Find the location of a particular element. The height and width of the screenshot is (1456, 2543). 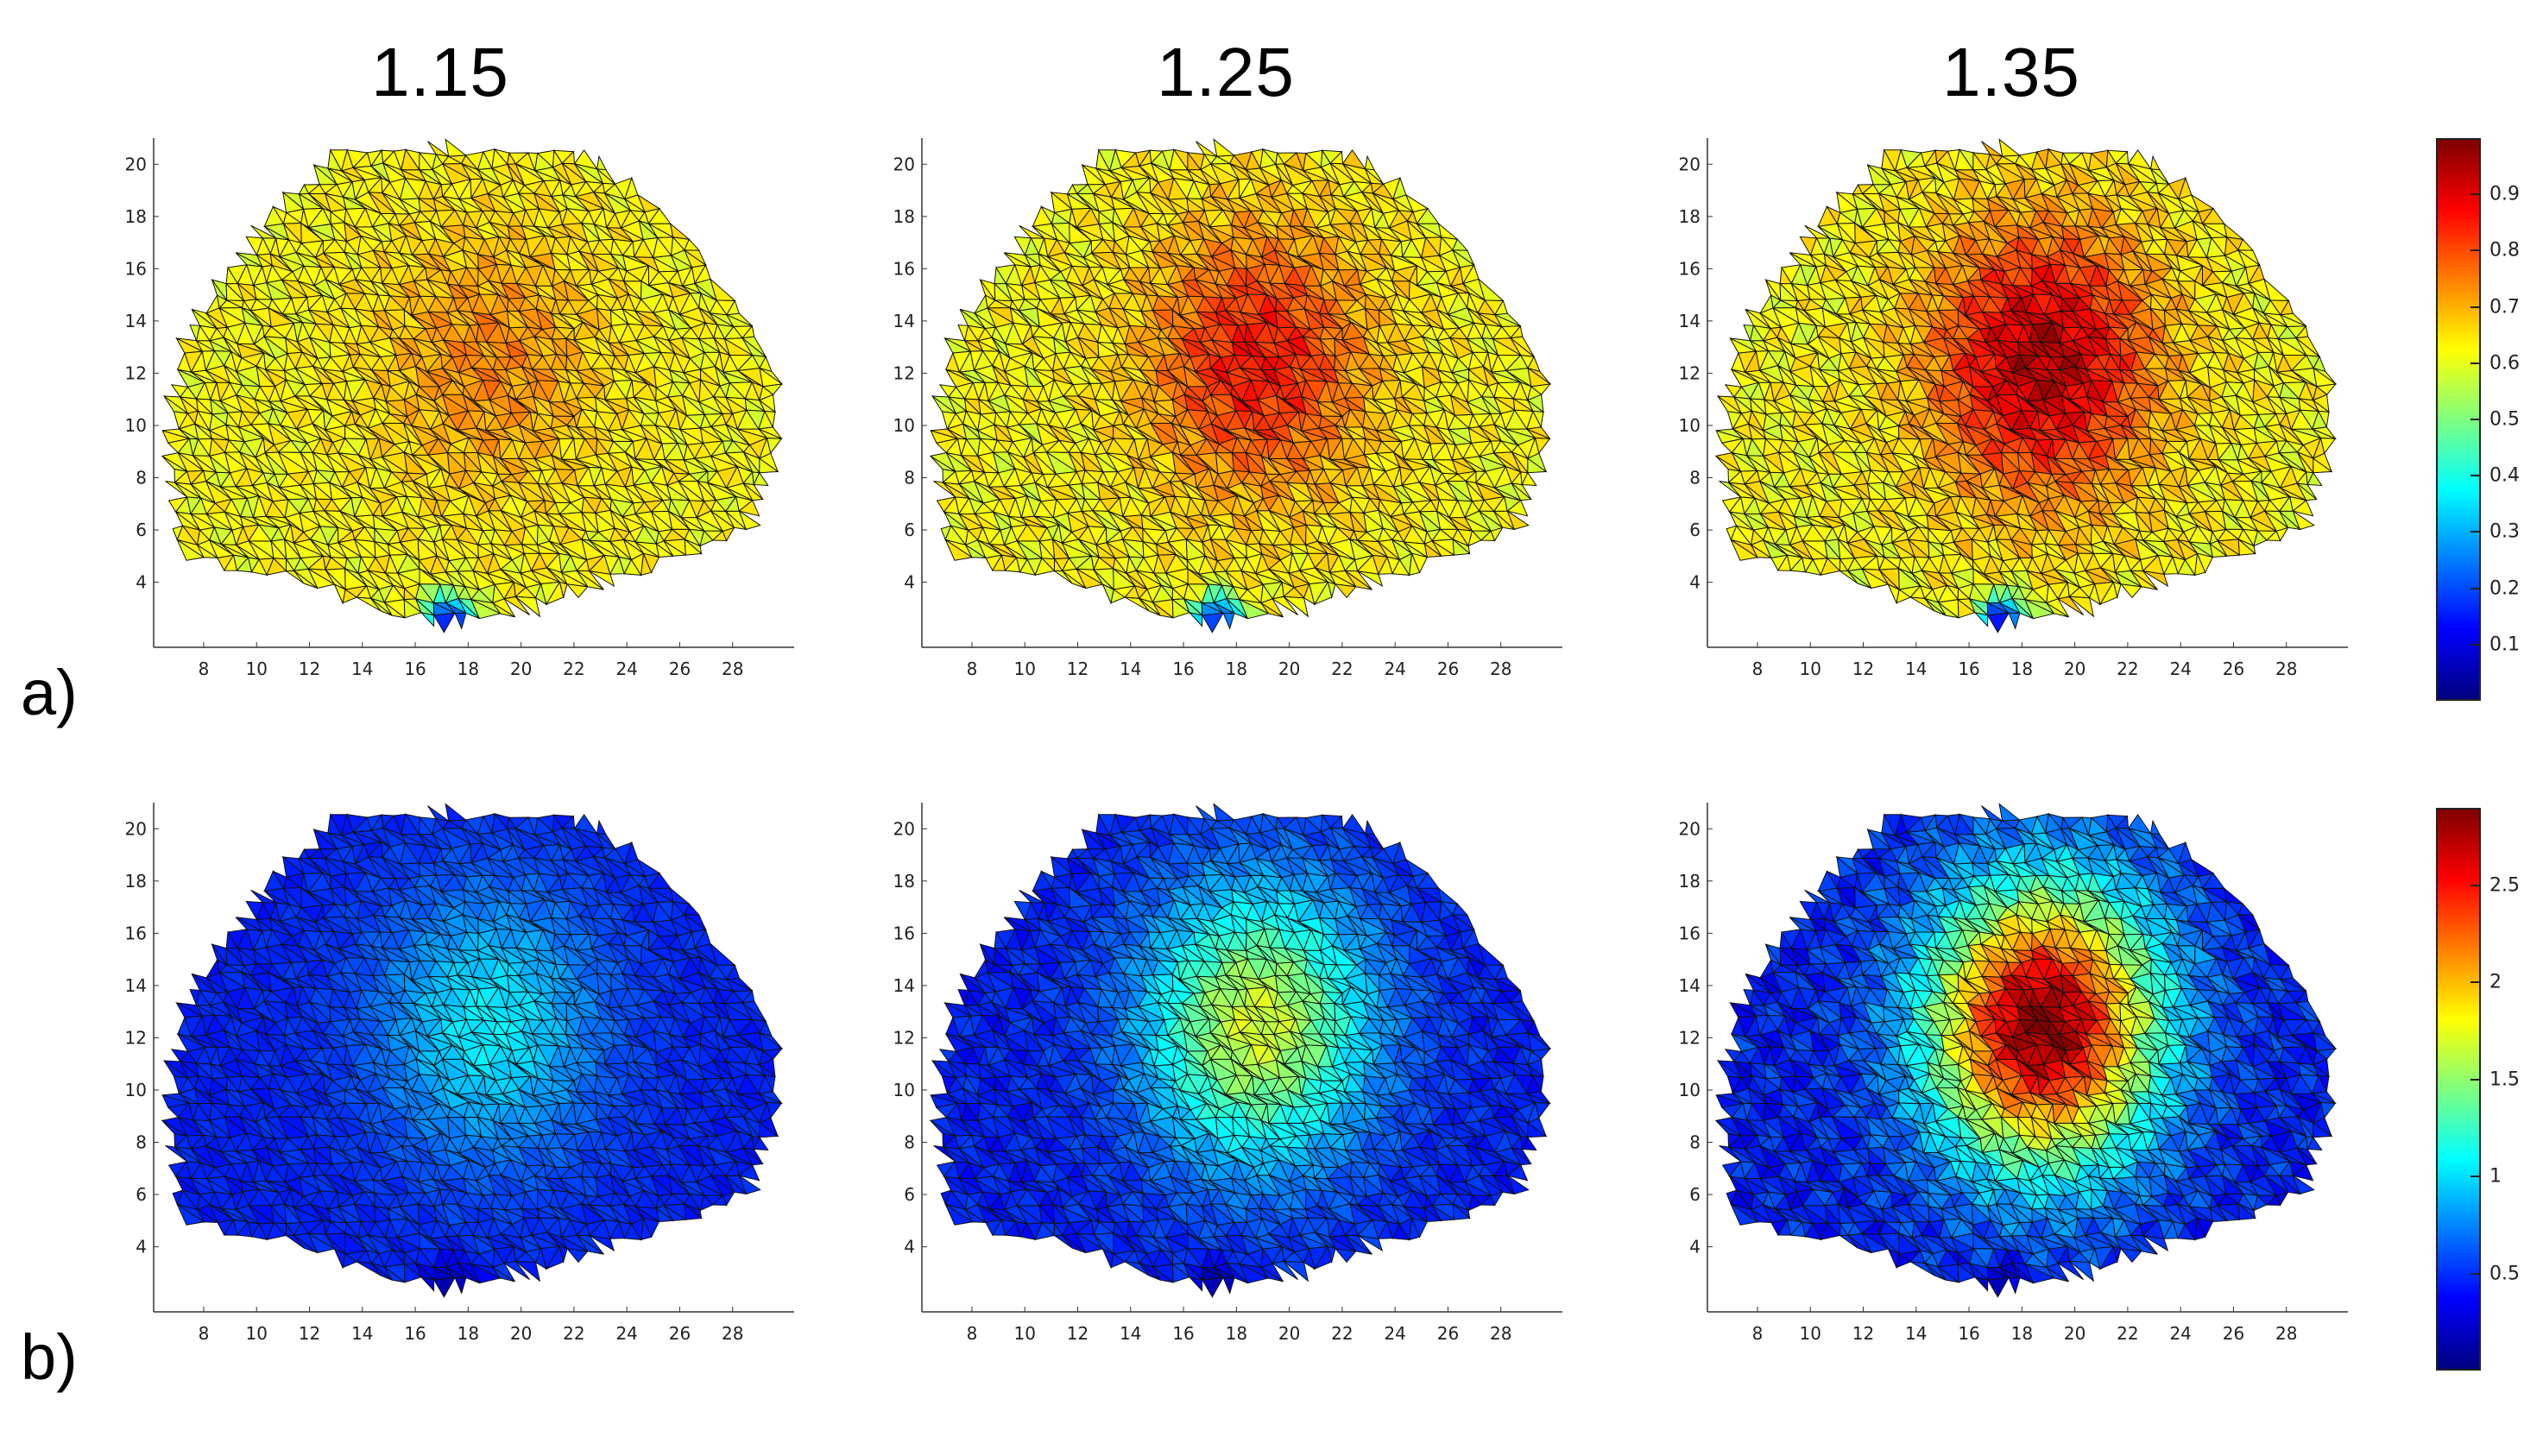

axes: 8 10 12 14 16 18 20 22 24 26 28 4 6 8 10 12 14 16 18 20 is located at coordinates (459, 409).